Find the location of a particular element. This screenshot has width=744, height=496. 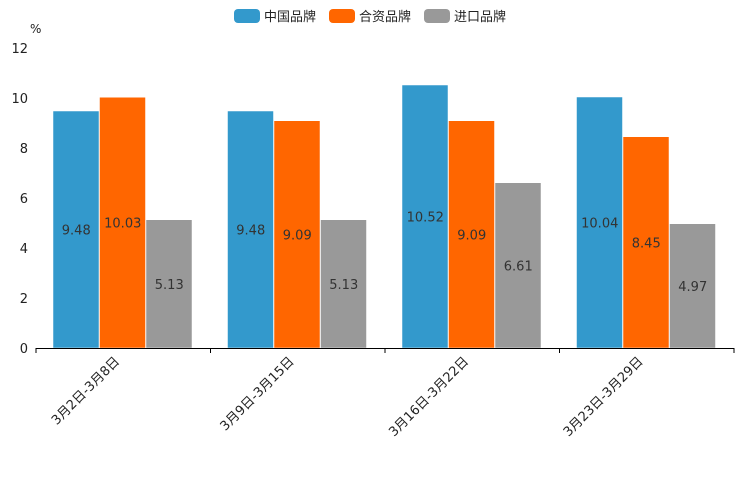

data-label-2-2: 9.09 is located at coordinates (297, 235).